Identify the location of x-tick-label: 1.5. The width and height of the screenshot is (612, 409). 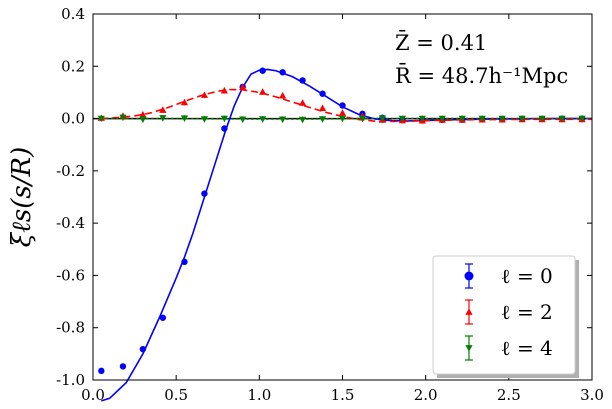
(343, 395).